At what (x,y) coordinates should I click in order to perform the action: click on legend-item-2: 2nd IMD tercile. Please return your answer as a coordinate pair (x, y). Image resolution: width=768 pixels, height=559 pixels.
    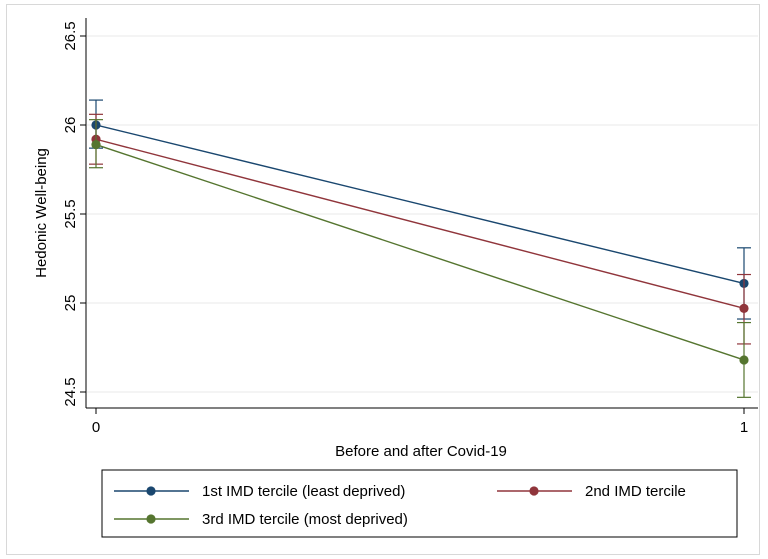
    Looking at the image, I should click on (591, 491).